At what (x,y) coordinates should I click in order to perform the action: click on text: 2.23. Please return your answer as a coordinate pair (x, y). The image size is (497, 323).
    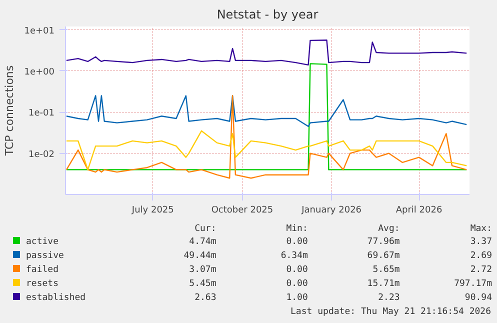
    Looking at the image, I should click on (388, 298).